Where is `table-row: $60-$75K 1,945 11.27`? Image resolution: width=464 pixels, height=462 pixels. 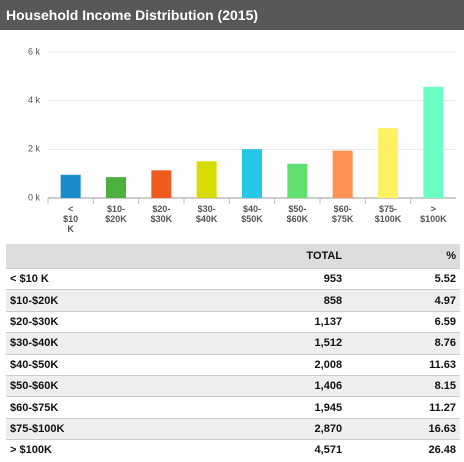
table-row: $60-$75K 1,945 11.27 is located at coordinates (233, 407).